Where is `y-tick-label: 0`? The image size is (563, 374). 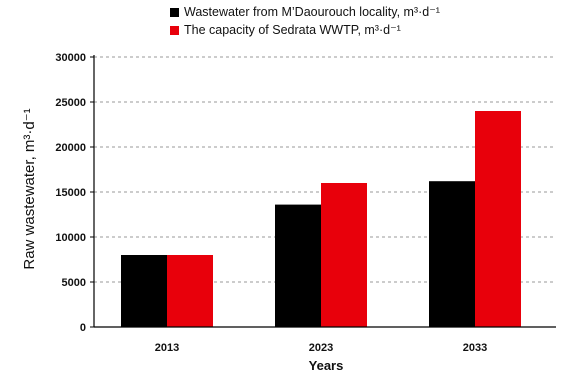 y-tick-label: 0 is located at coordinates (83, 328).